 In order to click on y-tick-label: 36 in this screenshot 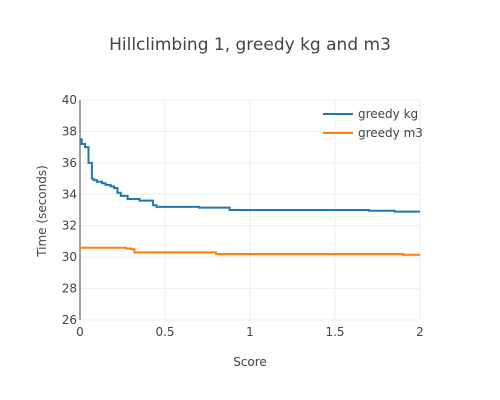, I will do `click(69, 163)`.